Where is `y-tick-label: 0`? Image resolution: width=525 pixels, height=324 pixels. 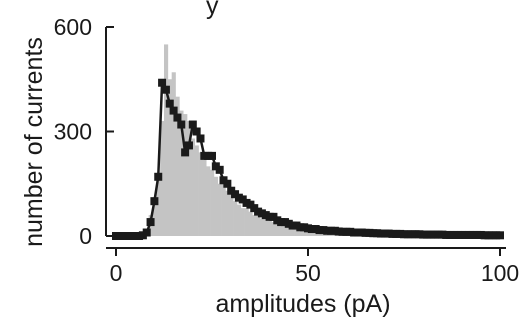 y-tick-label: 0 is located at coordinates (85, 236).